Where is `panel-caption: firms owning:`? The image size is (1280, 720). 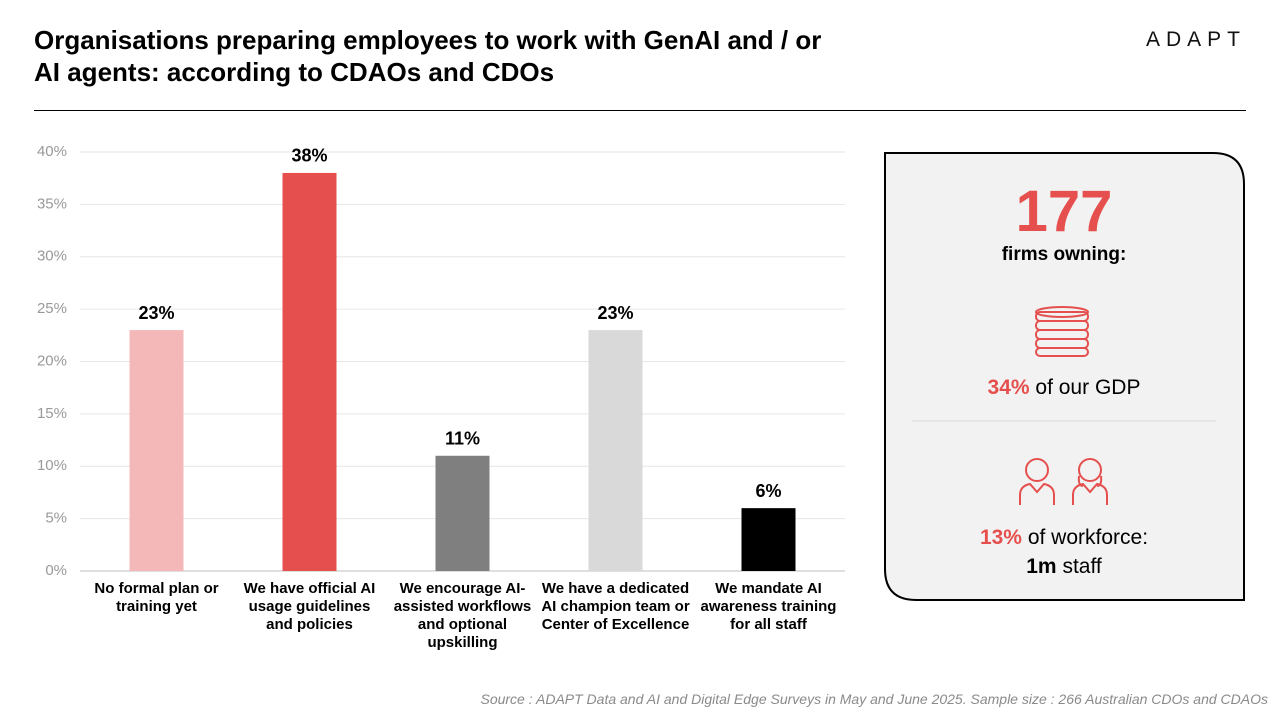
panel-caption: firms owning: is located at coordinates (1064, 254).